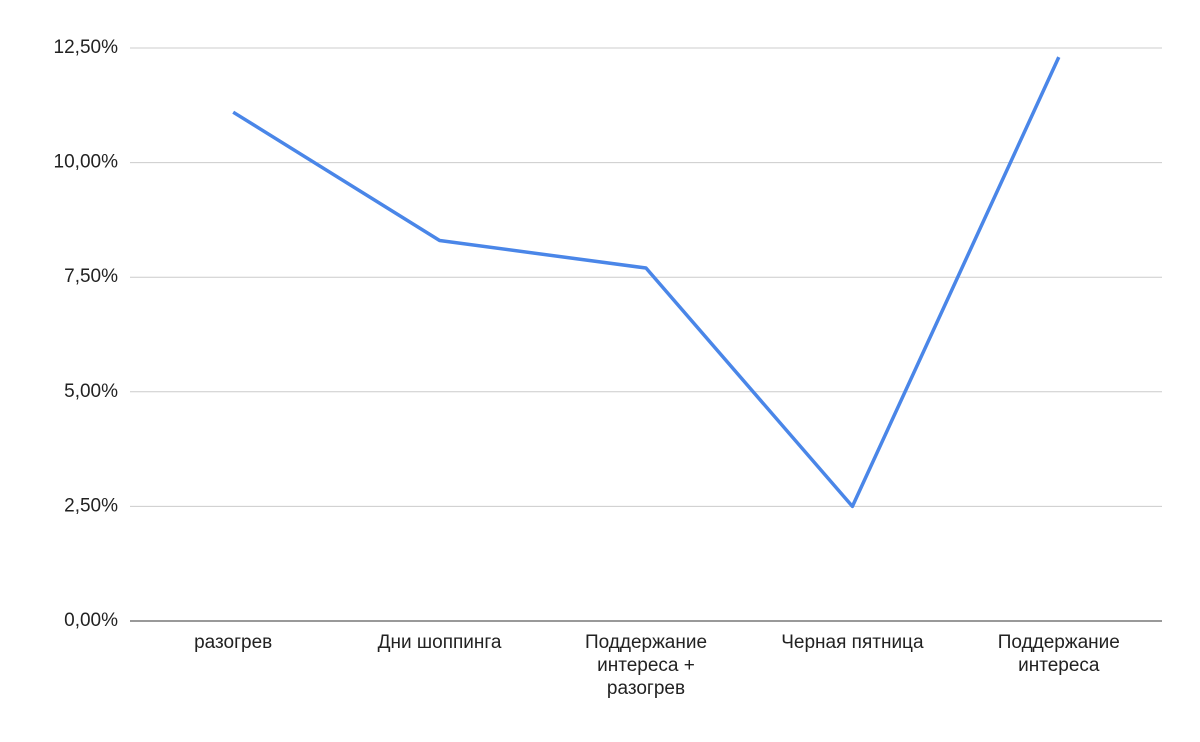 The height and width of the screenshot is (742, 1200). What do you see at coordinates (91, 391) in the screenshot?
I see `y-tick-label: 5,00%` at bounding box center [91, 391].